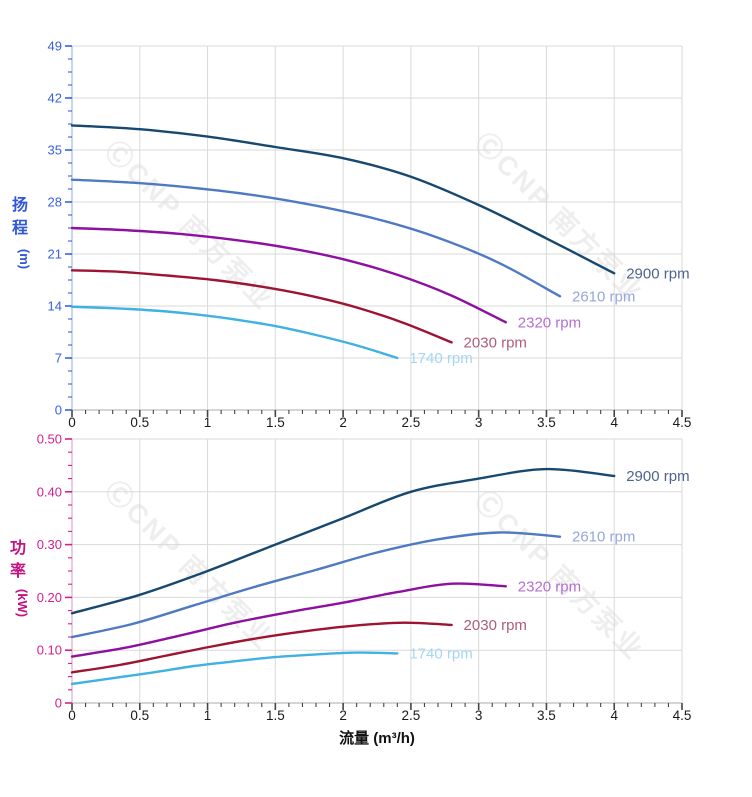  I want to click on y-tick-label: 28, so click(55, 202).